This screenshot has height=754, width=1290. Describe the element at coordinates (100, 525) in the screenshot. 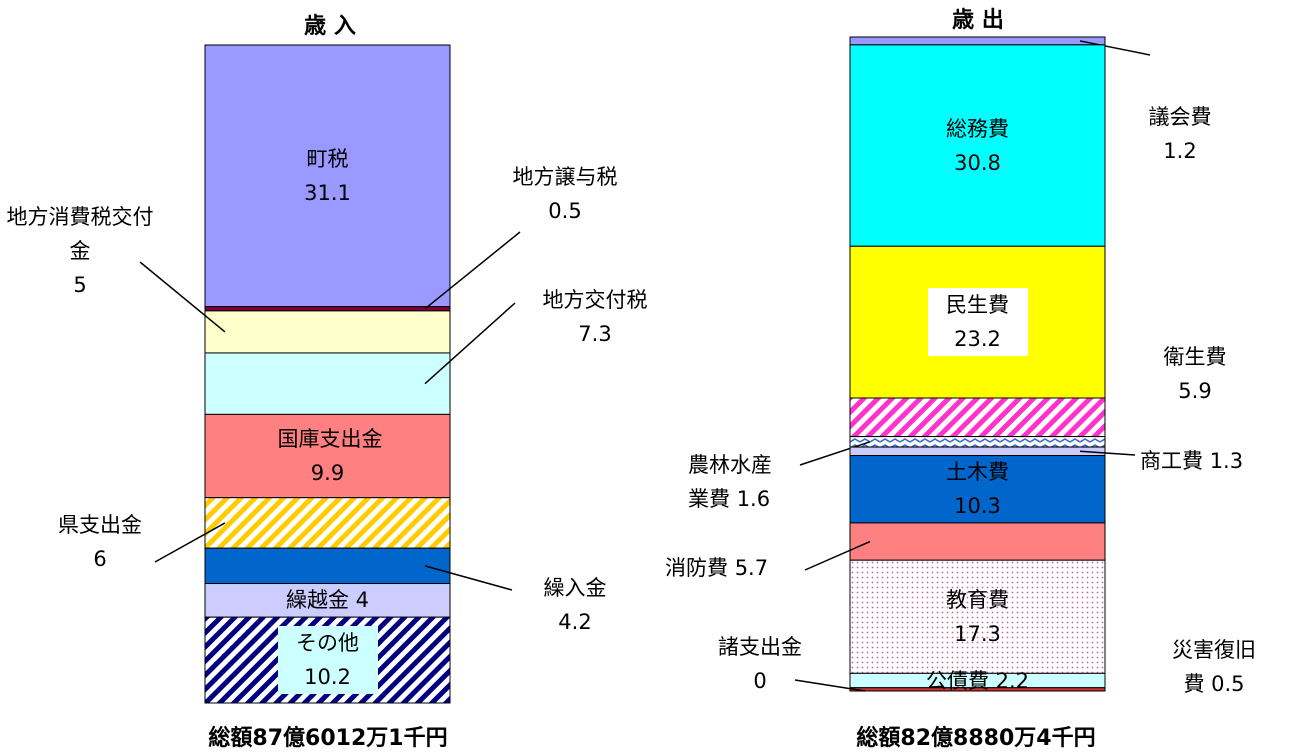

I see `segment-name: 県支出金` at that location.